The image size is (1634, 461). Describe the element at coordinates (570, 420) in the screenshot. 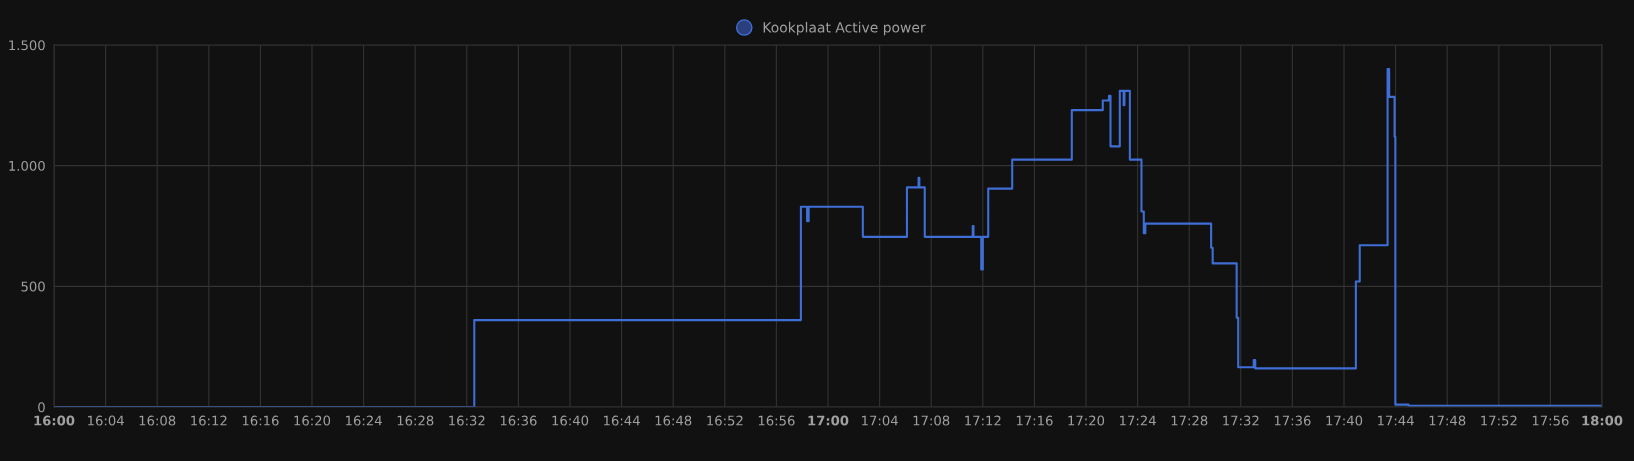

I see `x-tick-label: 16:40` at that location.